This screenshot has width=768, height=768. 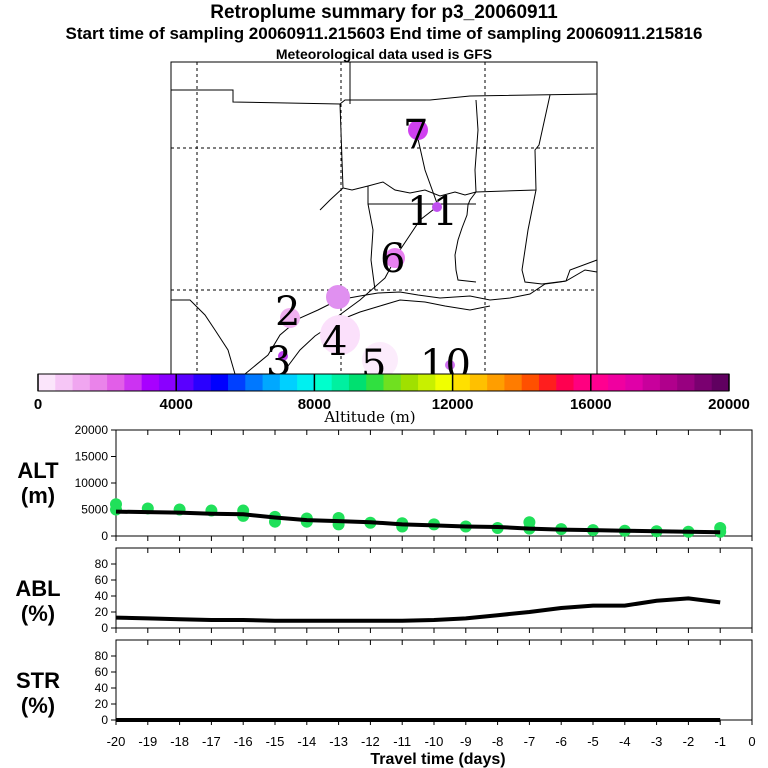 I want to click on abl-line, so click(x=418, y=609).